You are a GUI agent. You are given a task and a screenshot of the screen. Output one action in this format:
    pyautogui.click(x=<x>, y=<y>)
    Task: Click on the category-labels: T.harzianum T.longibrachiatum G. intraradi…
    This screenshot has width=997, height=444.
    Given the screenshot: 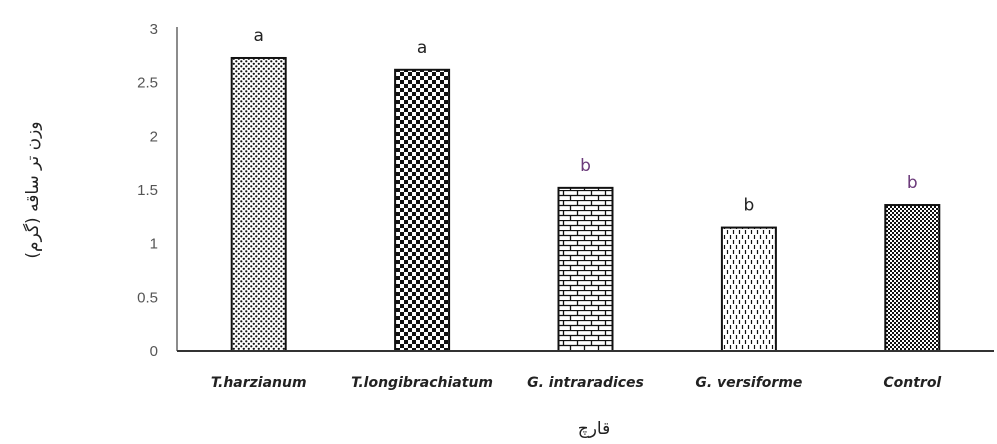 What is the action you would take?
    pyautogui.click(x=576, y=383)
    